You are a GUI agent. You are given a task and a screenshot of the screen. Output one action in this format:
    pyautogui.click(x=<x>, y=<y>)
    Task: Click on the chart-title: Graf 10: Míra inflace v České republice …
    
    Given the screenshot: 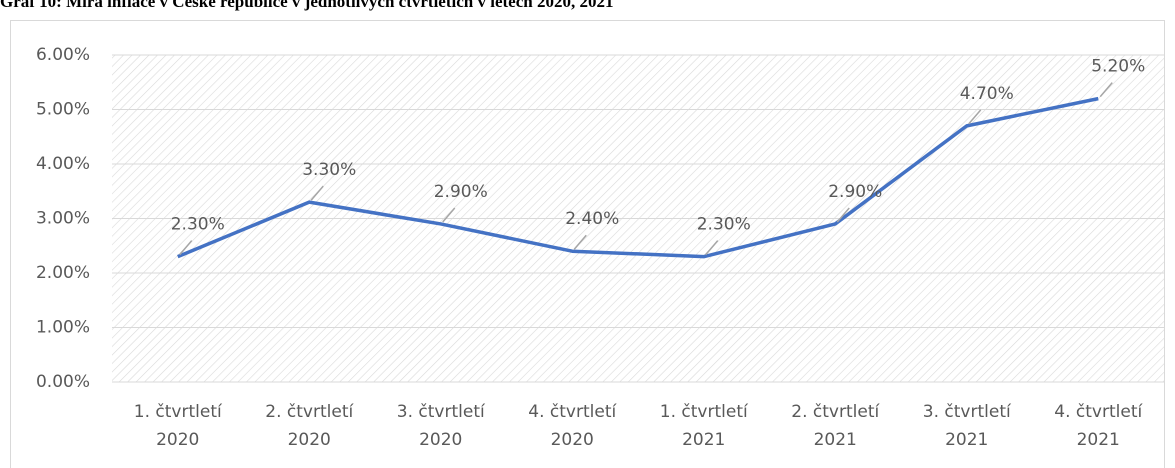 What is the action you would take?
    pyautogui.click(x=306, y=5)
    